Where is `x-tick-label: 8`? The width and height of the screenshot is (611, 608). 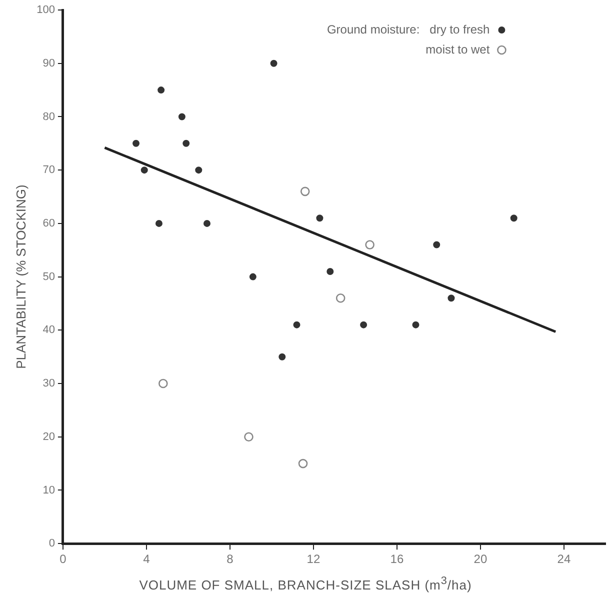
x-tick-label: 8 is located at coordinates (230, 559).